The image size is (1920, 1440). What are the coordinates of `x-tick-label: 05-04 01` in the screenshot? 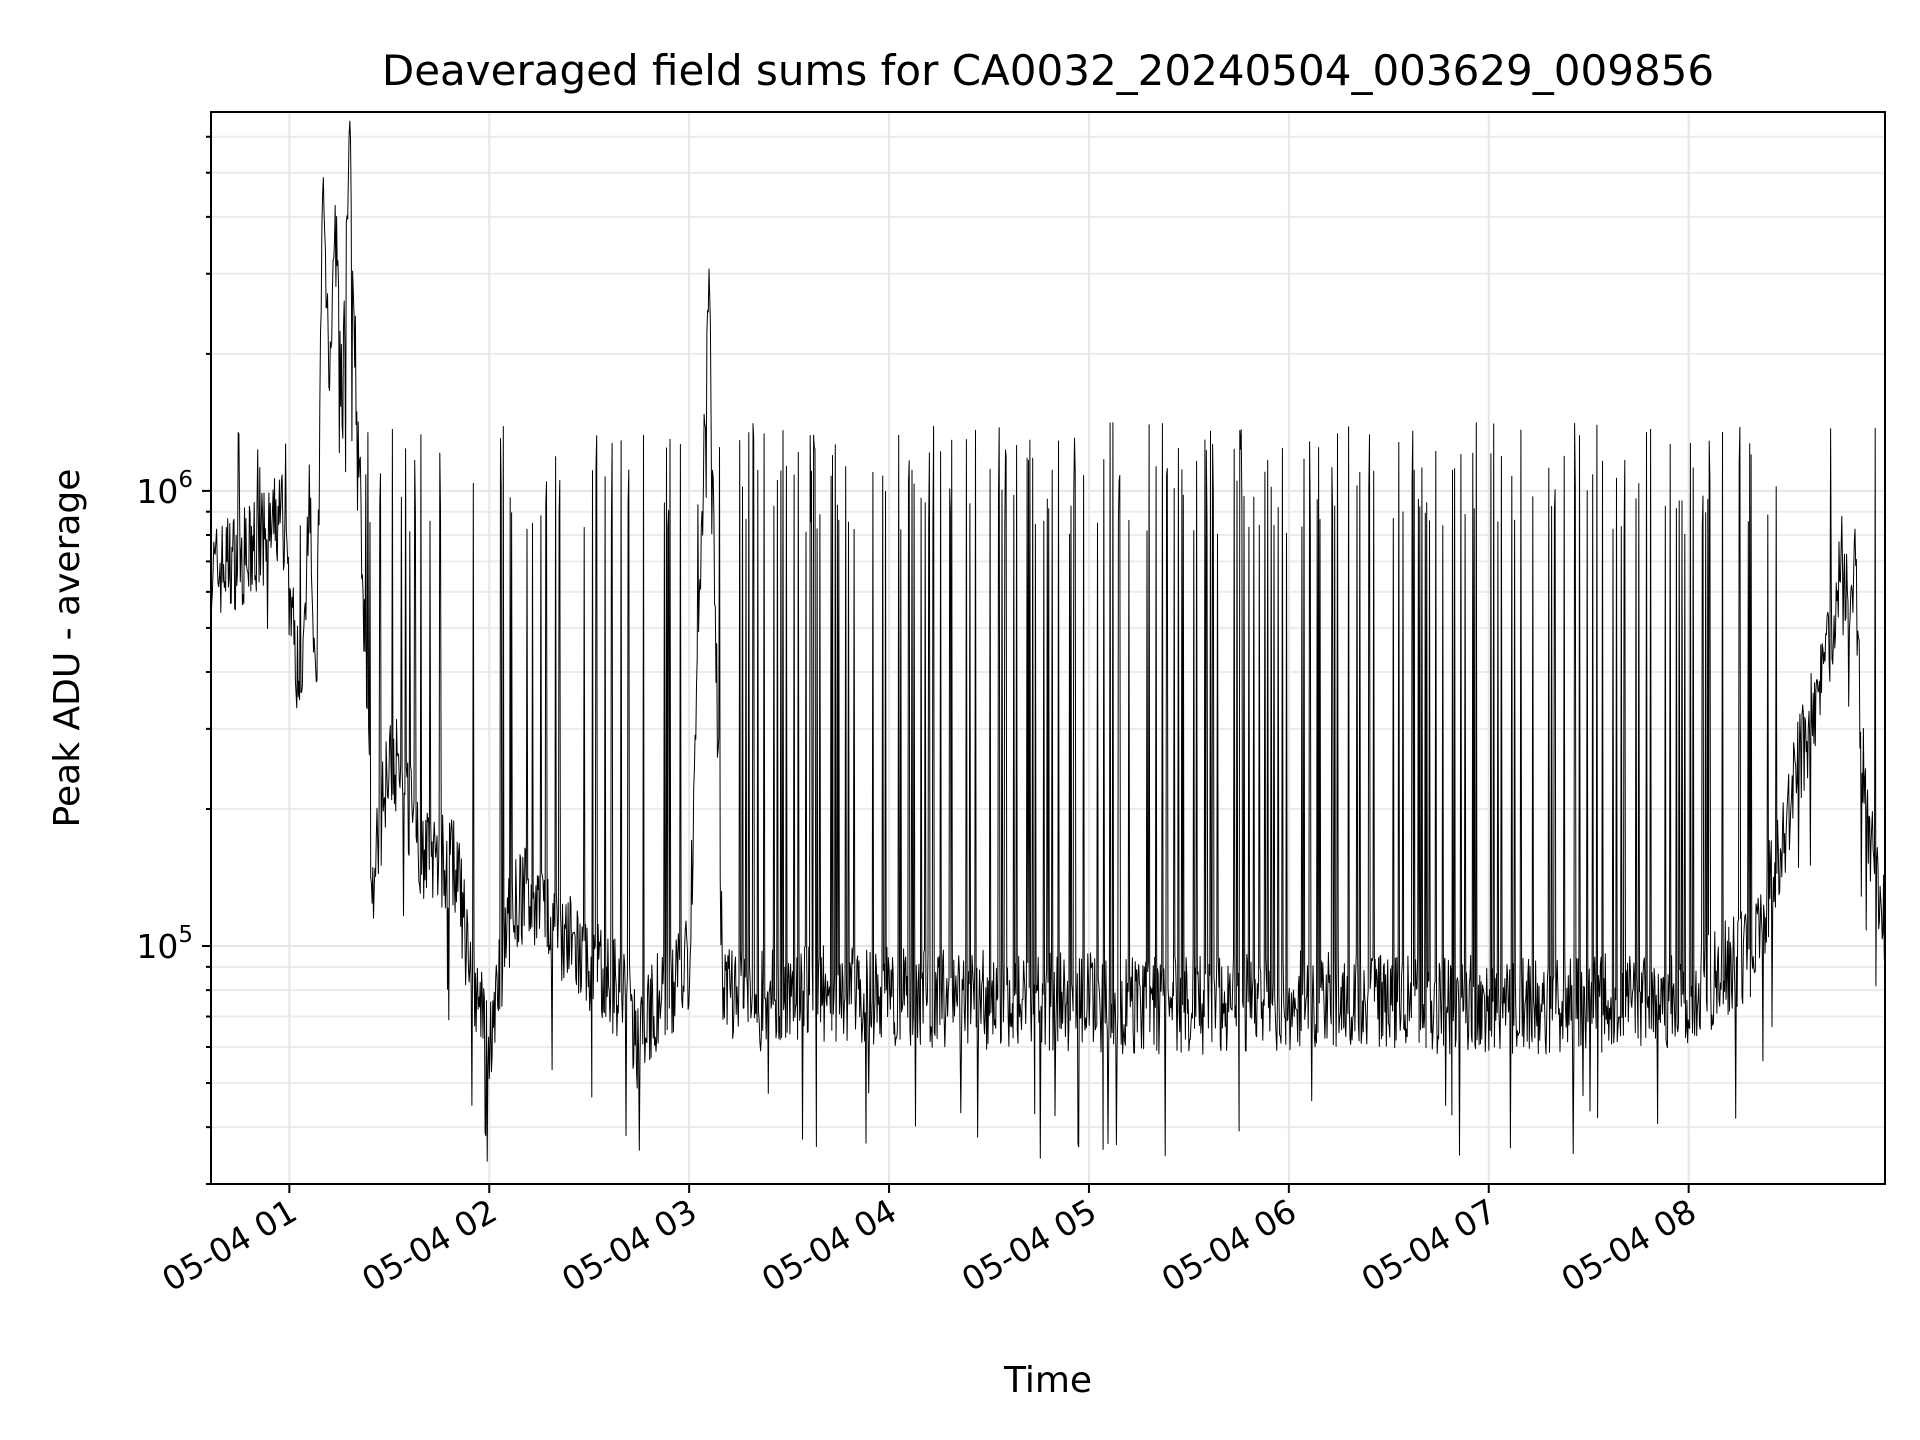 It's located at (229, 1245).